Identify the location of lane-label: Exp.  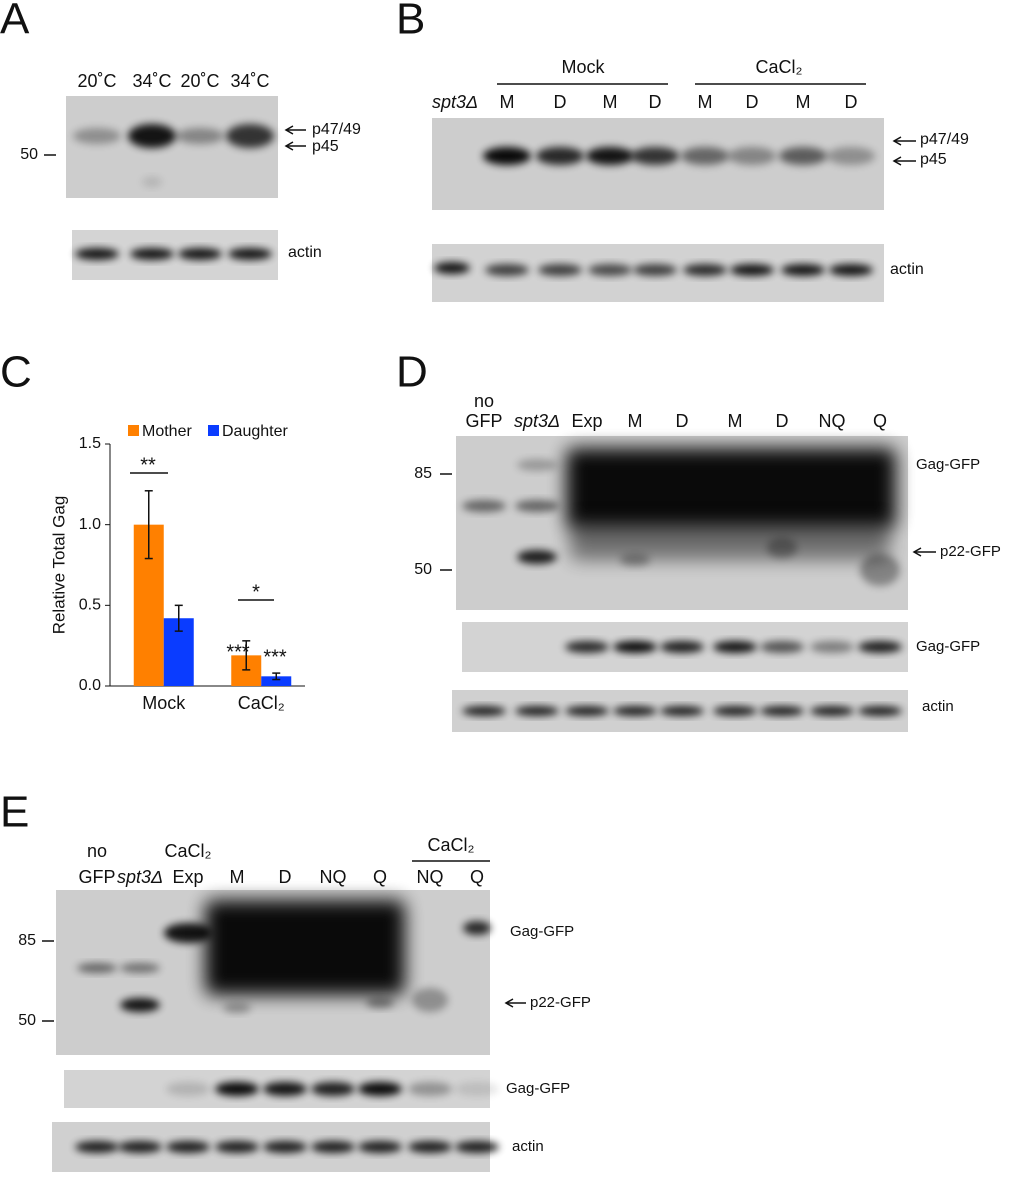
(187, 877).